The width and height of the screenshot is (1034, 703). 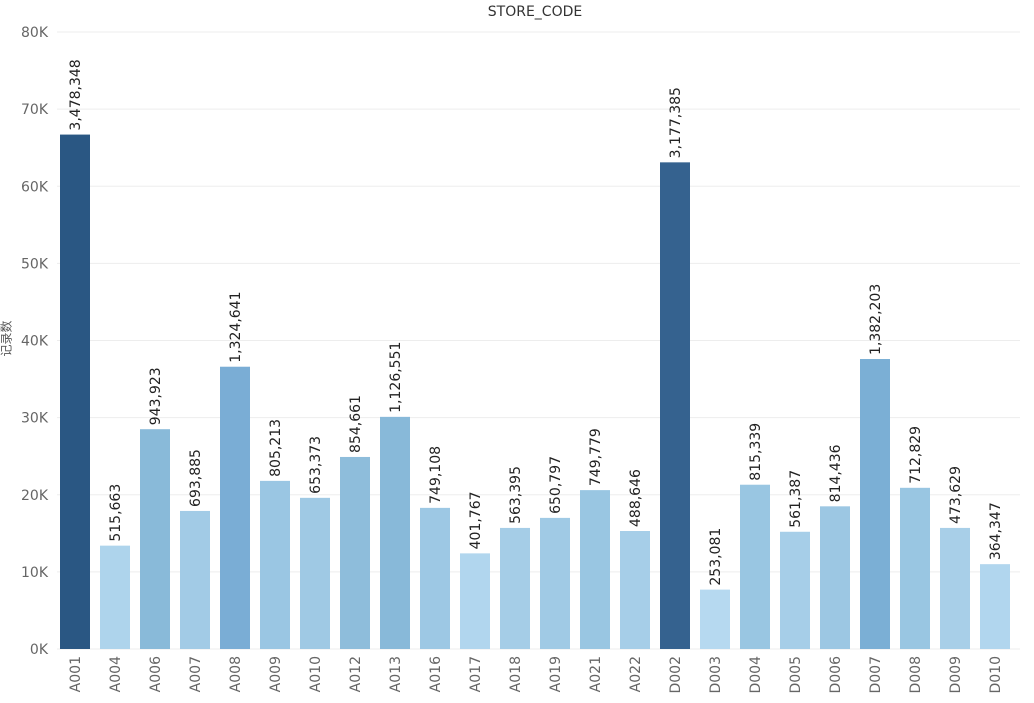 What do you see at coordinates (596, 674) in the screenshot?
I see `x-tick-label: A021` at bounding box center [596, 674].